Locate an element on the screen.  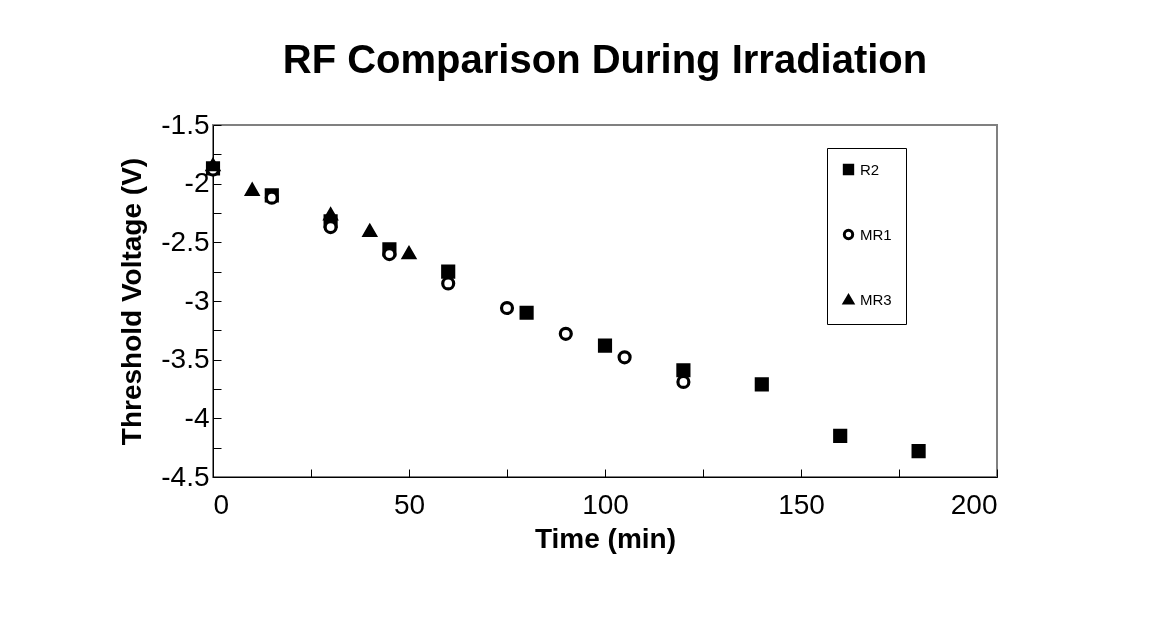
y-tick-label: -2 is located at coordinates (197, 183).